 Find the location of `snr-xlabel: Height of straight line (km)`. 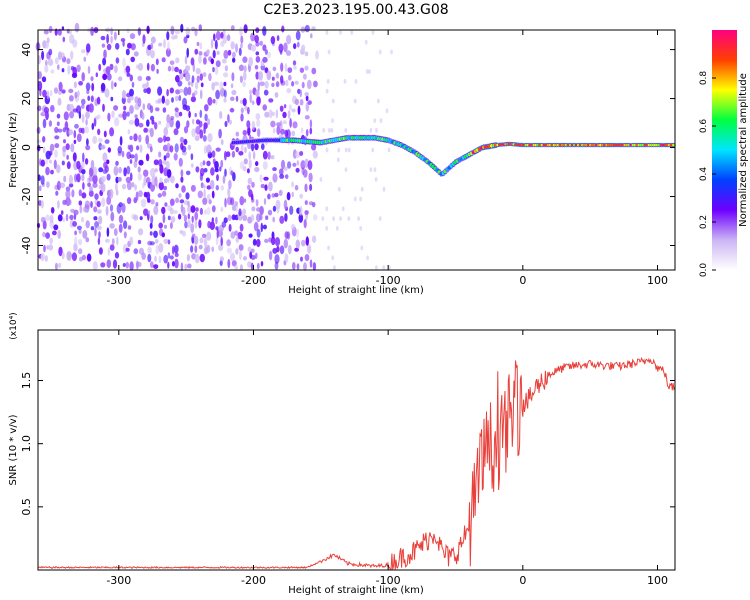

snr-xlabel: Height of straight line (km) is located at coordinates (356, 590).